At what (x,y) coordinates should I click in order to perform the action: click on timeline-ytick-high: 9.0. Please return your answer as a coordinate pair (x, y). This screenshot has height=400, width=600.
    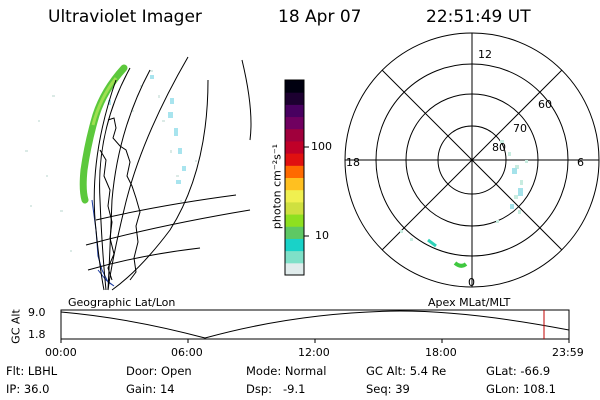
    Looking at the image, I should click on (37, 312).